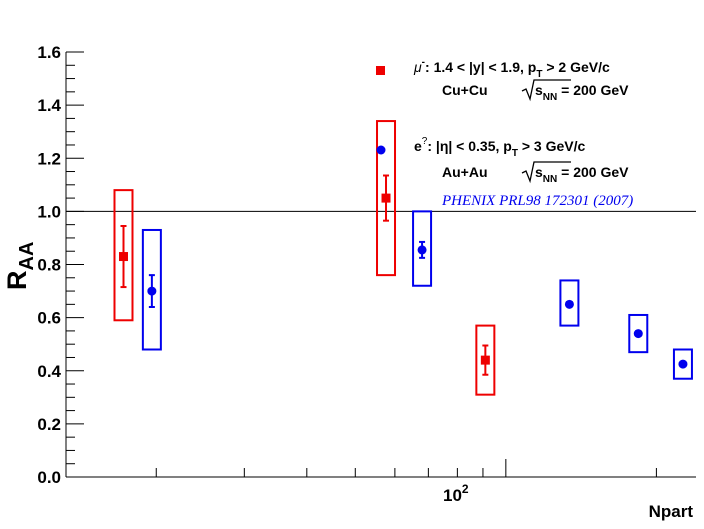  I want to click on y-tick-label: 0.2, so click(49, 424).